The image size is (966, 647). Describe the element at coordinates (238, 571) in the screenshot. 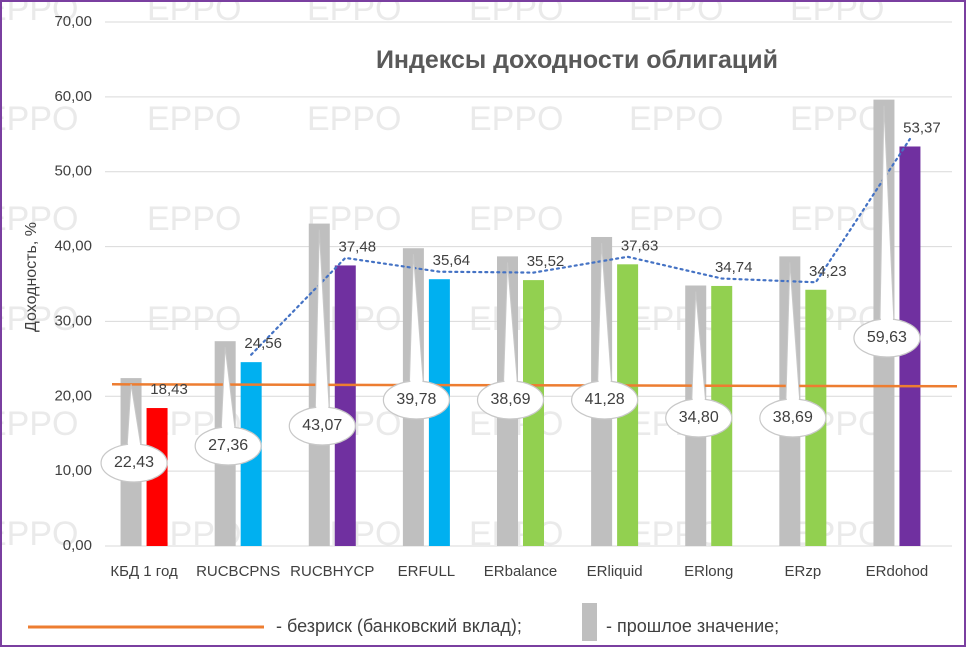

I see `category-label: RUCBCPNS` at that location.